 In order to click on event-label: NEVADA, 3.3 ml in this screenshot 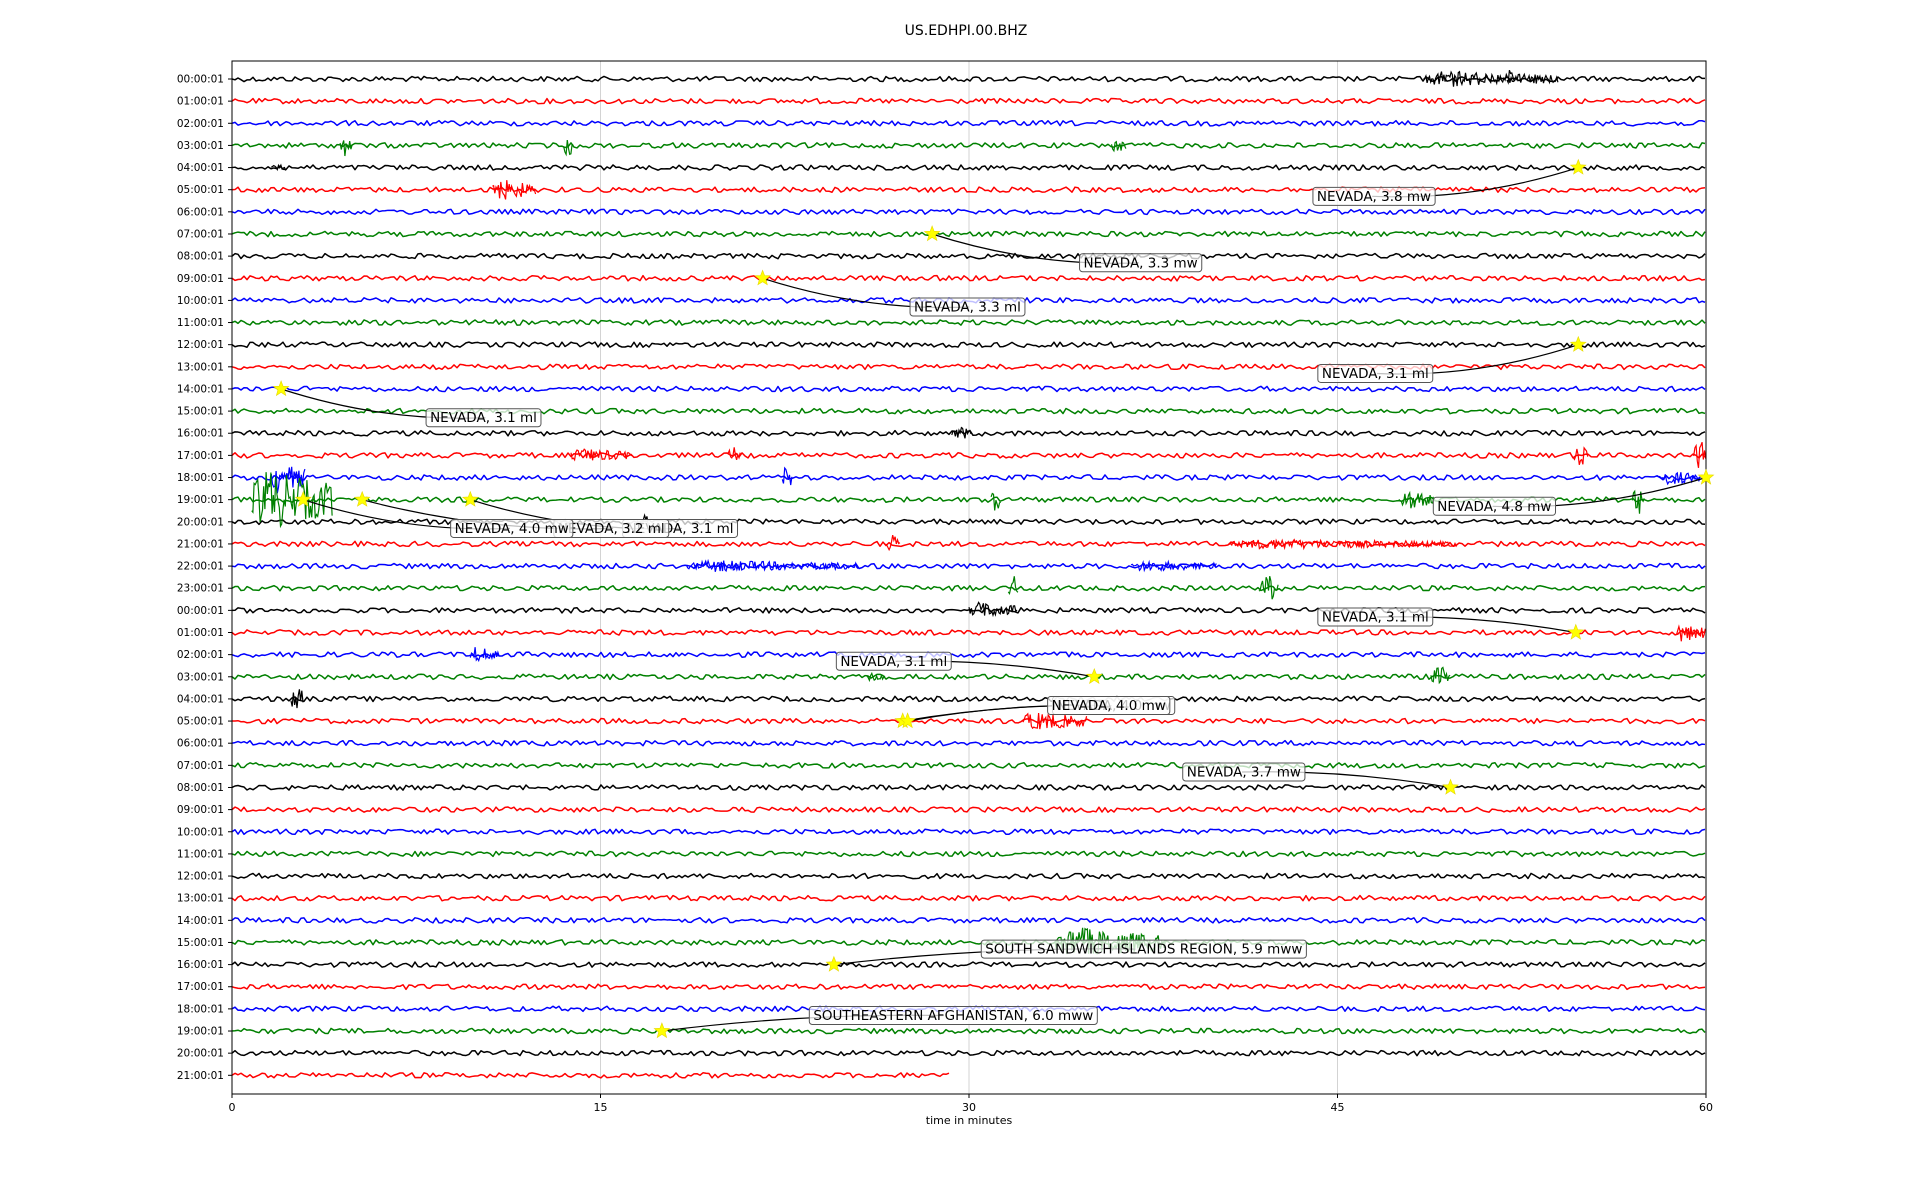, I will do `click(967, 307)`.